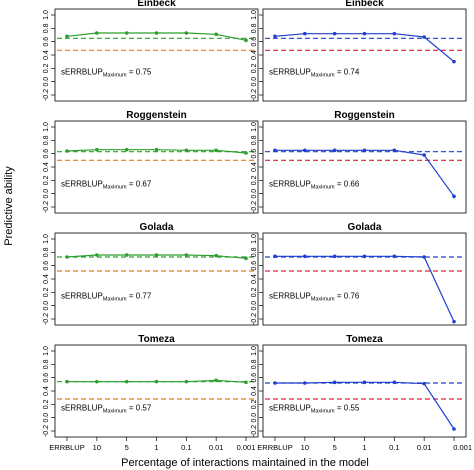 The height and width of the screenshot is (470, 474). I want to click on annotation-value: = 0.75, so click(139, 71).